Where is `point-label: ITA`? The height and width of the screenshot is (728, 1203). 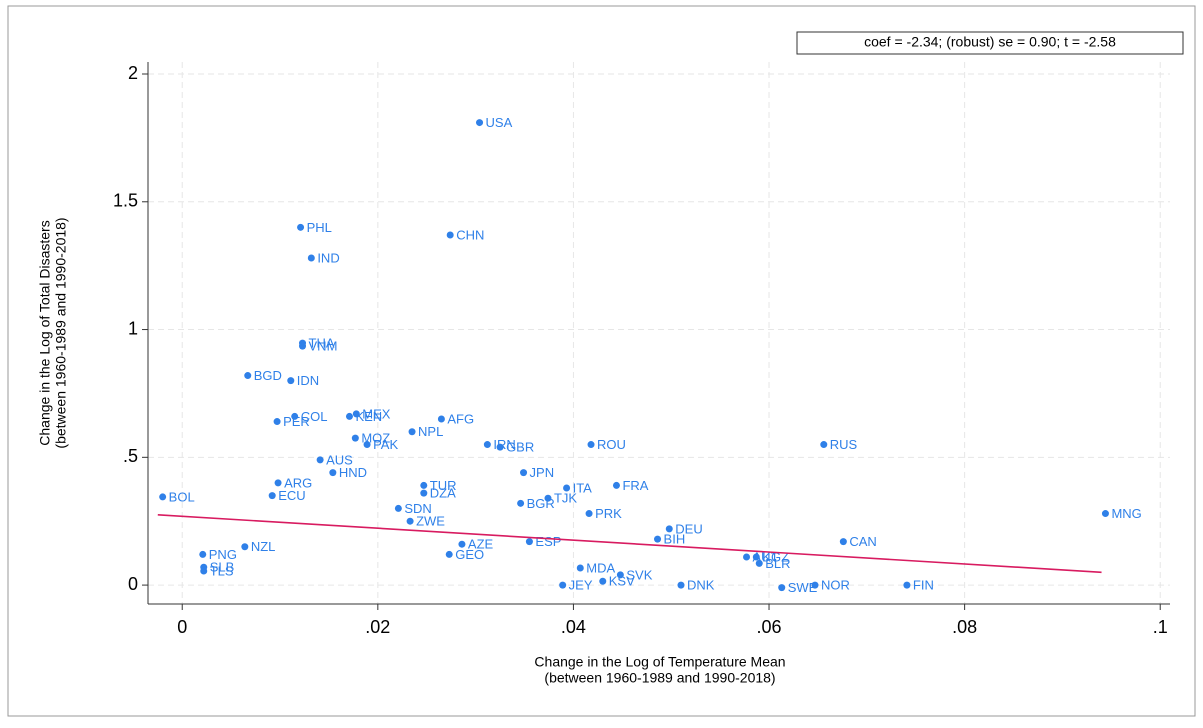
point-label: ITA is located at coordinates (583, 487).